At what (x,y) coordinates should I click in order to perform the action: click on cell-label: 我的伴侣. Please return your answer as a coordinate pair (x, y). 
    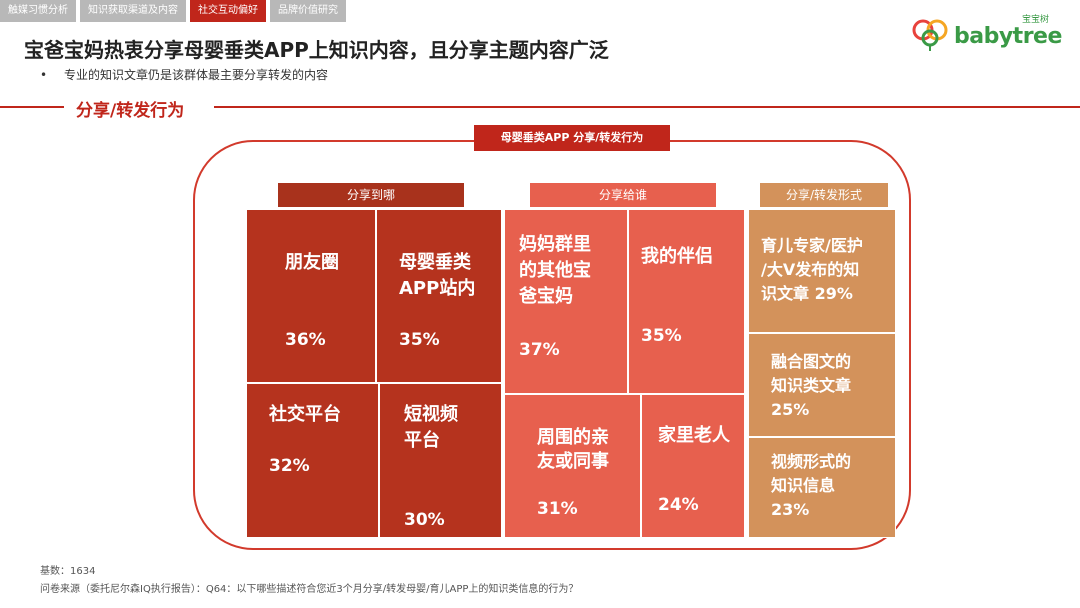
    Looking at the image, I should click on (677, 256).